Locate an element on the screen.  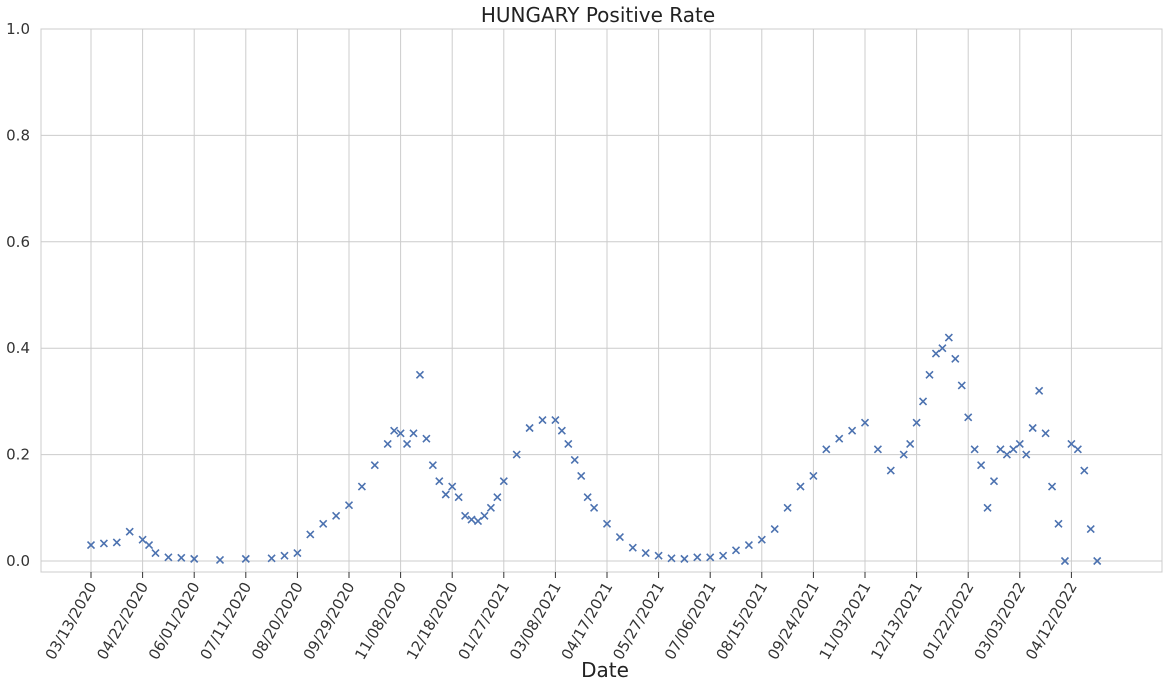
y-tick-label: 0.2 is located at coordinates (18, 455).